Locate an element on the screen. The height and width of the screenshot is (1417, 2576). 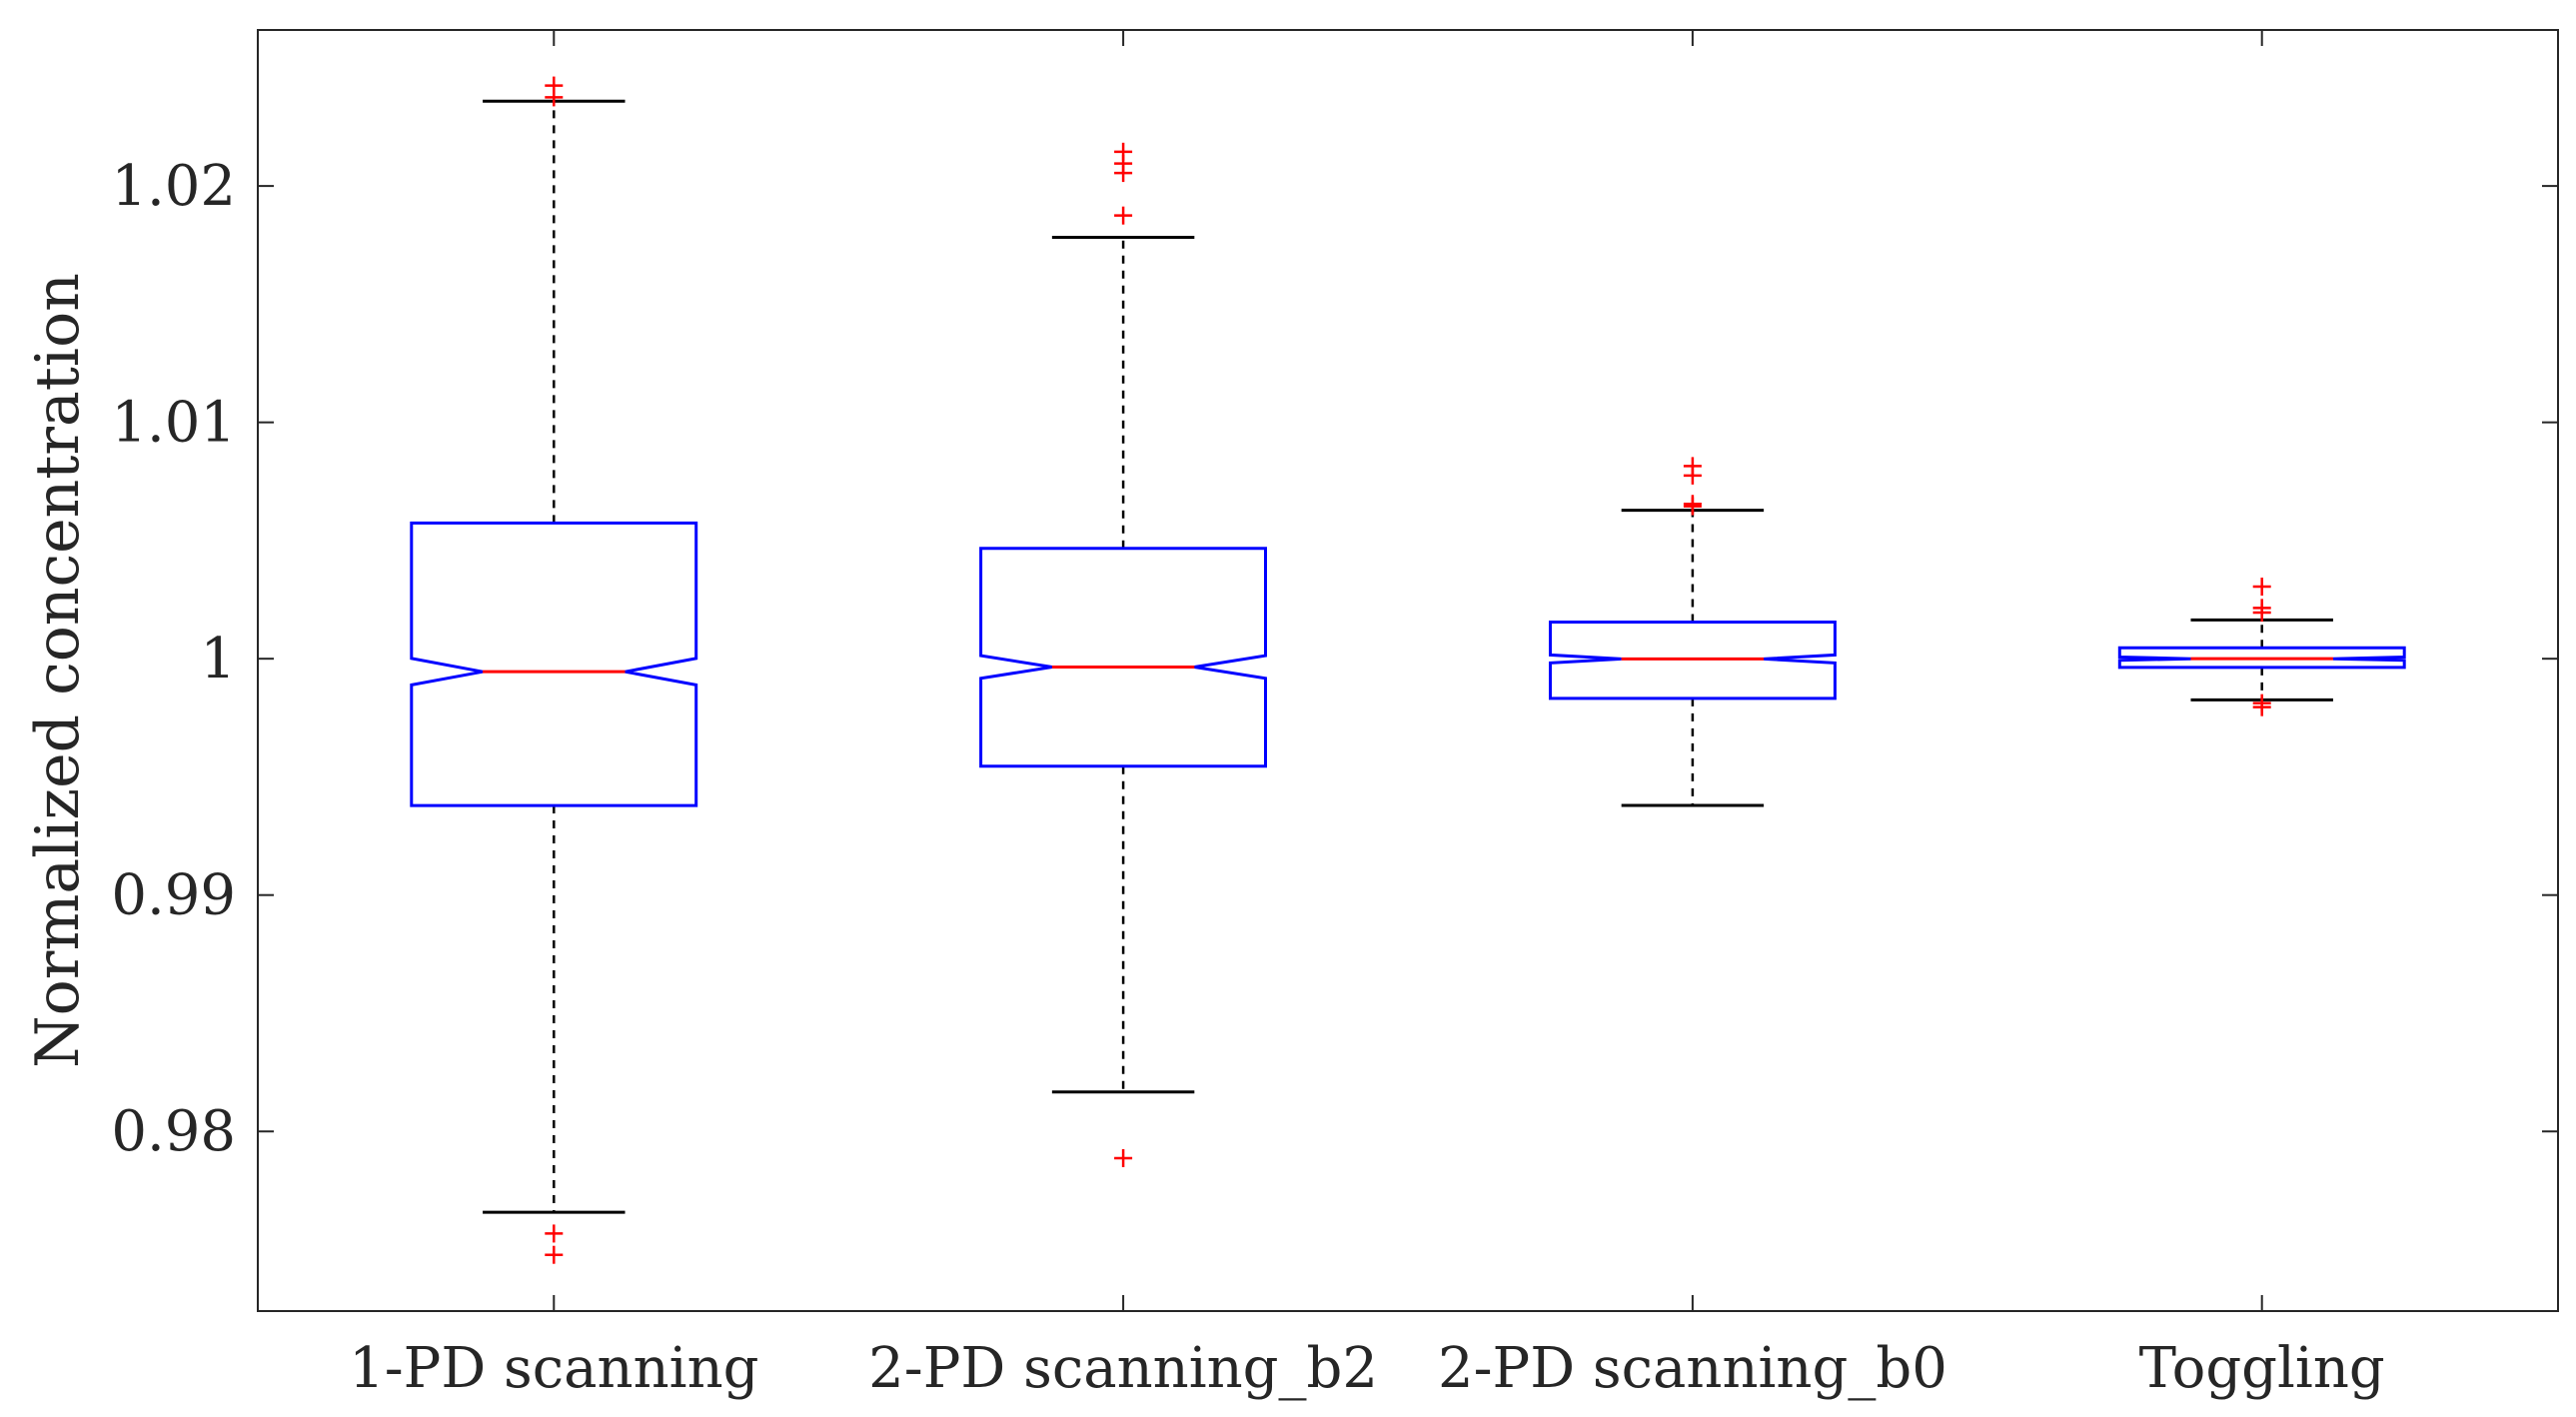
x-tick-label: 2-PD scanning_b2 is located at coordinates (1123, 1368).